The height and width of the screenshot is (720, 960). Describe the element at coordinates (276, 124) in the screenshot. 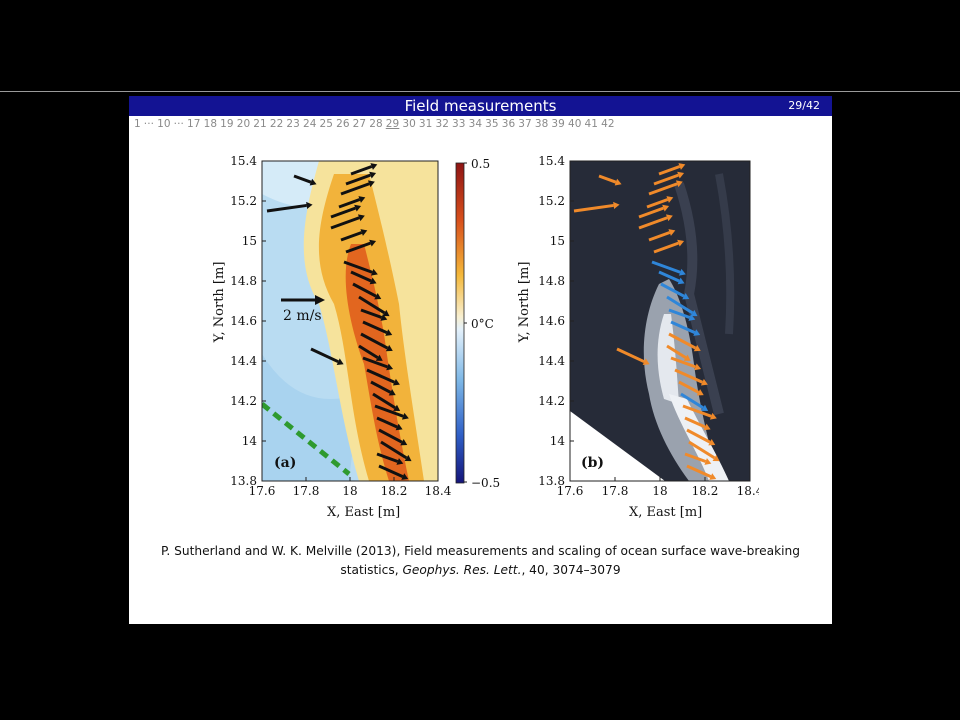

I see `nav-slide-link: 22` at that location.